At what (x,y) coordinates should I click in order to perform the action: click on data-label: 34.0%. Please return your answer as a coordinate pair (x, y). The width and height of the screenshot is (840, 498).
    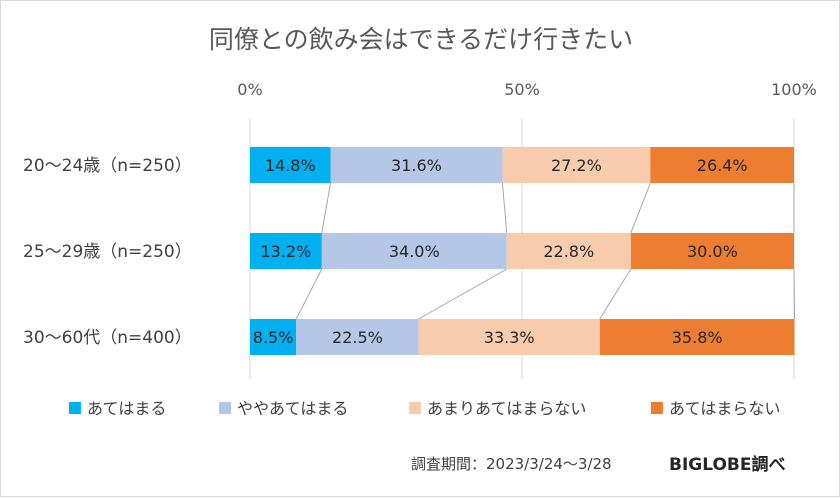
    Looking at the image, I should click on (414, 251).